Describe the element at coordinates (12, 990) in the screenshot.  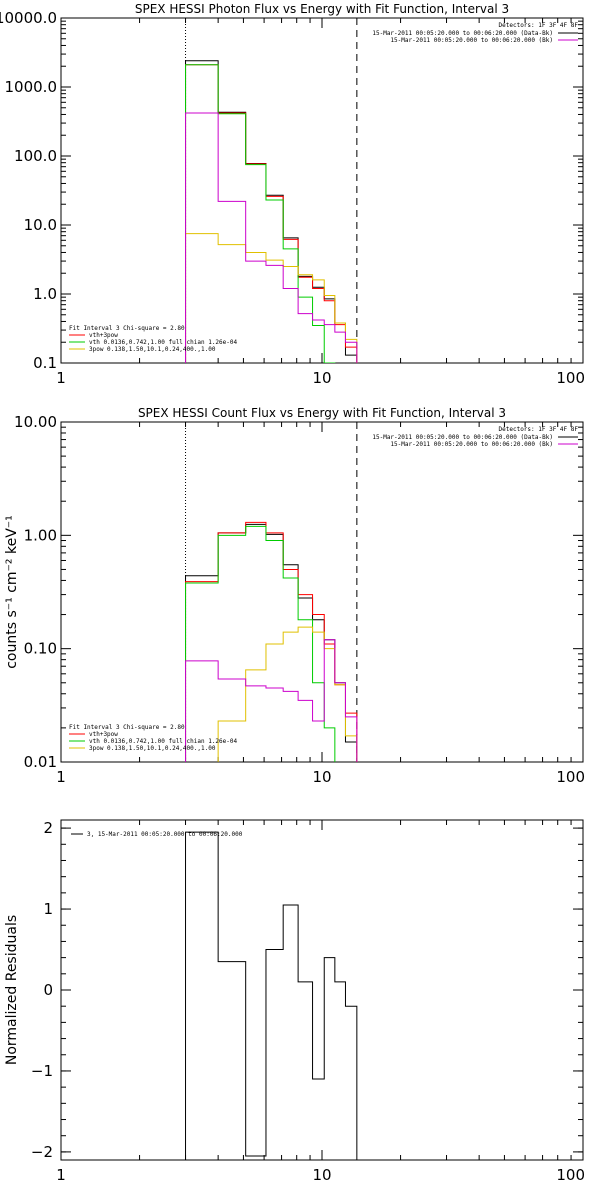
I see `y-axis-label: Normalized Residuals` at that location.